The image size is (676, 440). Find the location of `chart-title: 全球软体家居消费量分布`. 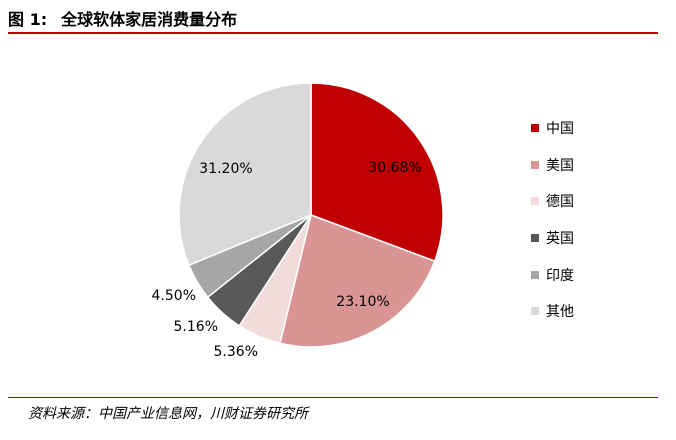

chart-title: 全球软体家居消费量分布 is located at coordinates (149, 19).